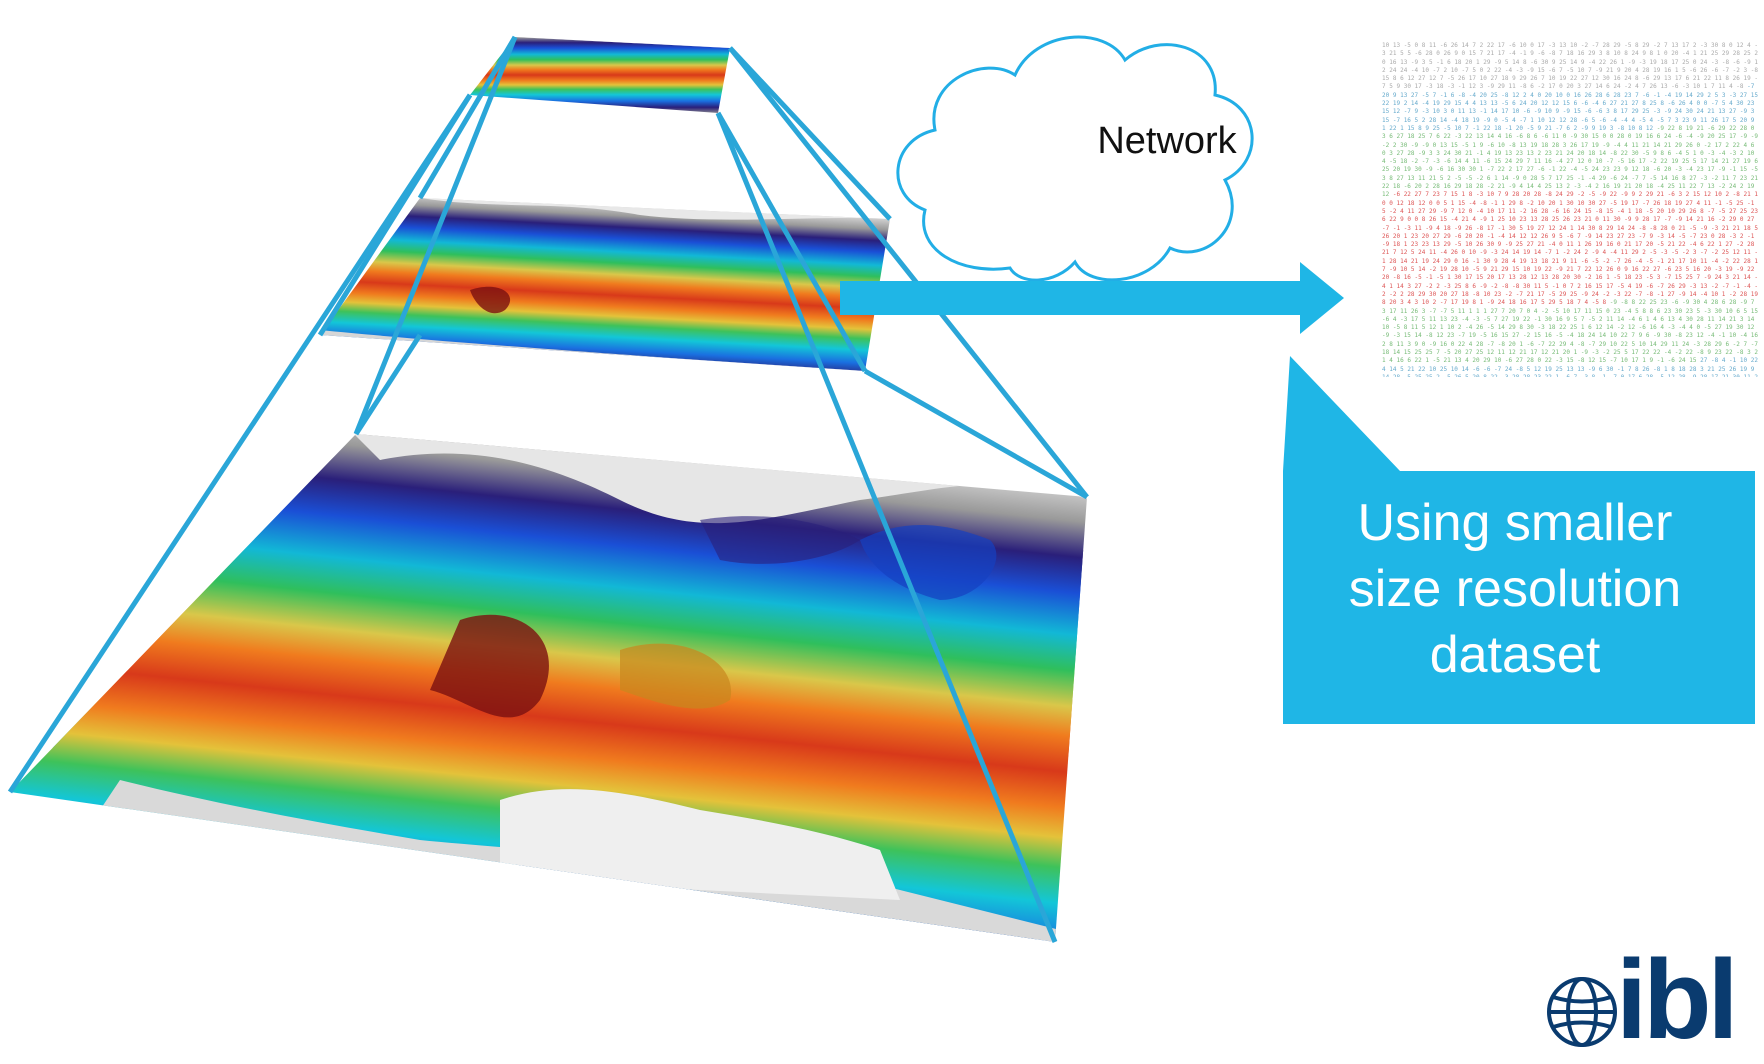 The height and width of the screenshot is (1064, 1764). What do you see at coordinates (1669, 311) in the screenshot?
I see `grid-cell: 23` at bounding box center [1669, 311].